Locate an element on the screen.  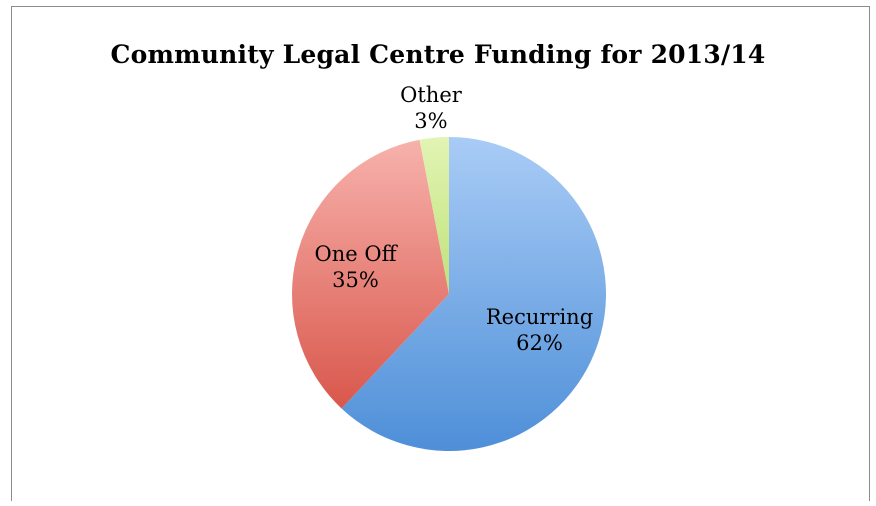
pie-slice-one-off is located at coordinates (370, 274).